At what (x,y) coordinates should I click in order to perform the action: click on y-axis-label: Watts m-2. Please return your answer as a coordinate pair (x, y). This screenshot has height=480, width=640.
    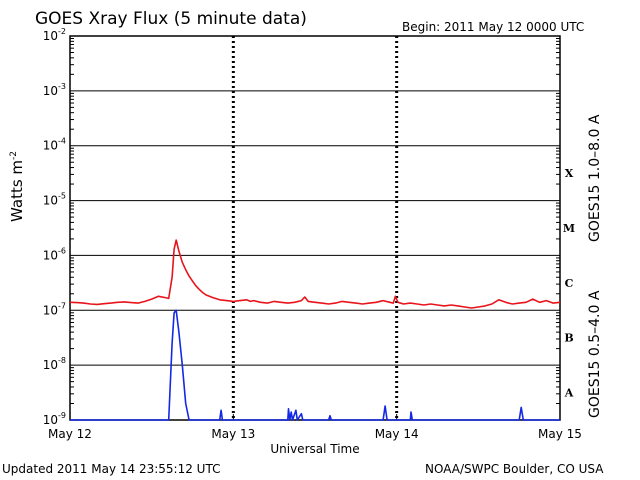
    Looking at the image, I should click on (17, 186).